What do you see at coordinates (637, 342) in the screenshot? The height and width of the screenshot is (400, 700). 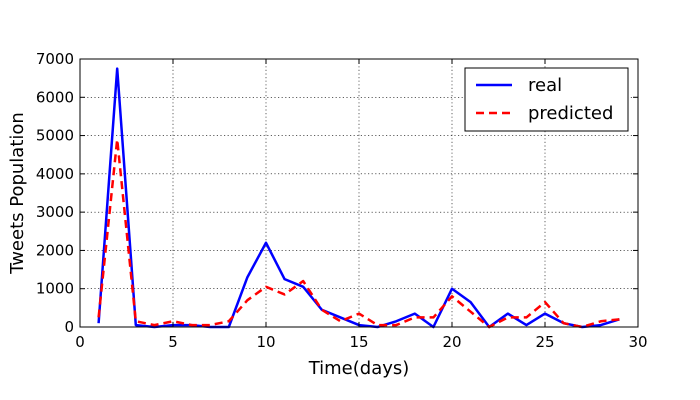 I see `x-tick-label: 30` at bounding box center [637, 342].